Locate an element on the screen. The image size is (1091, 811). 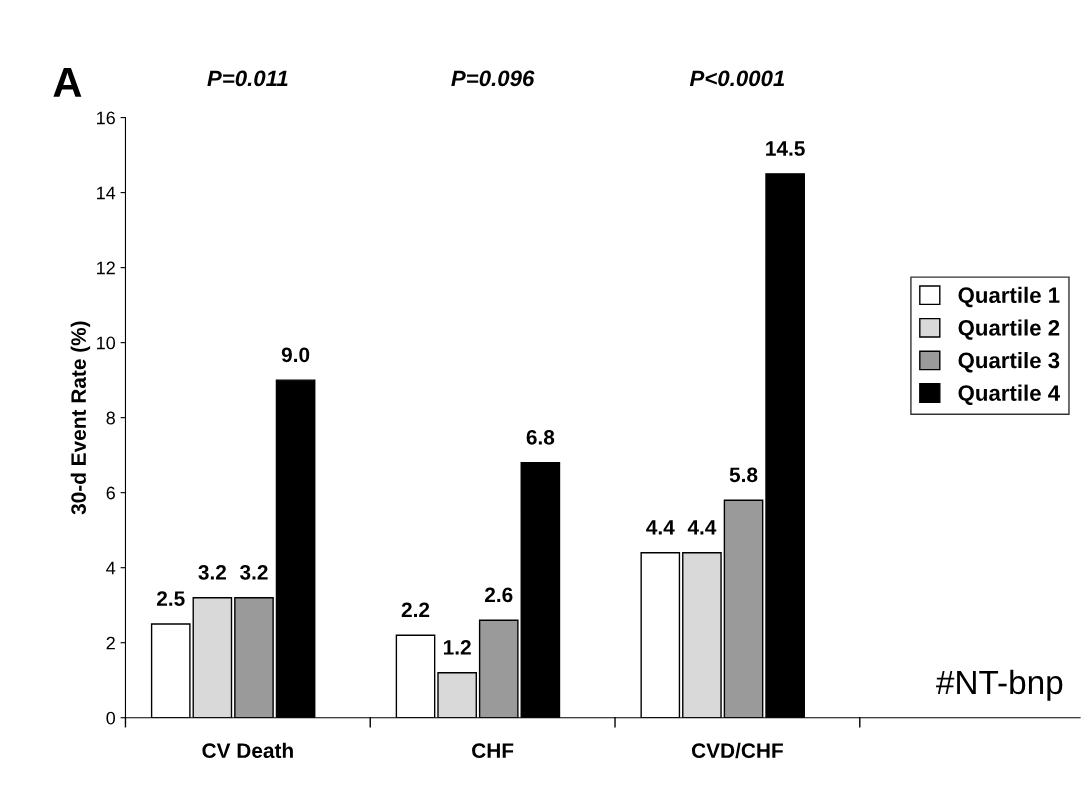
legend-label: Quartile 1 is located at coordinates (1009, 297).